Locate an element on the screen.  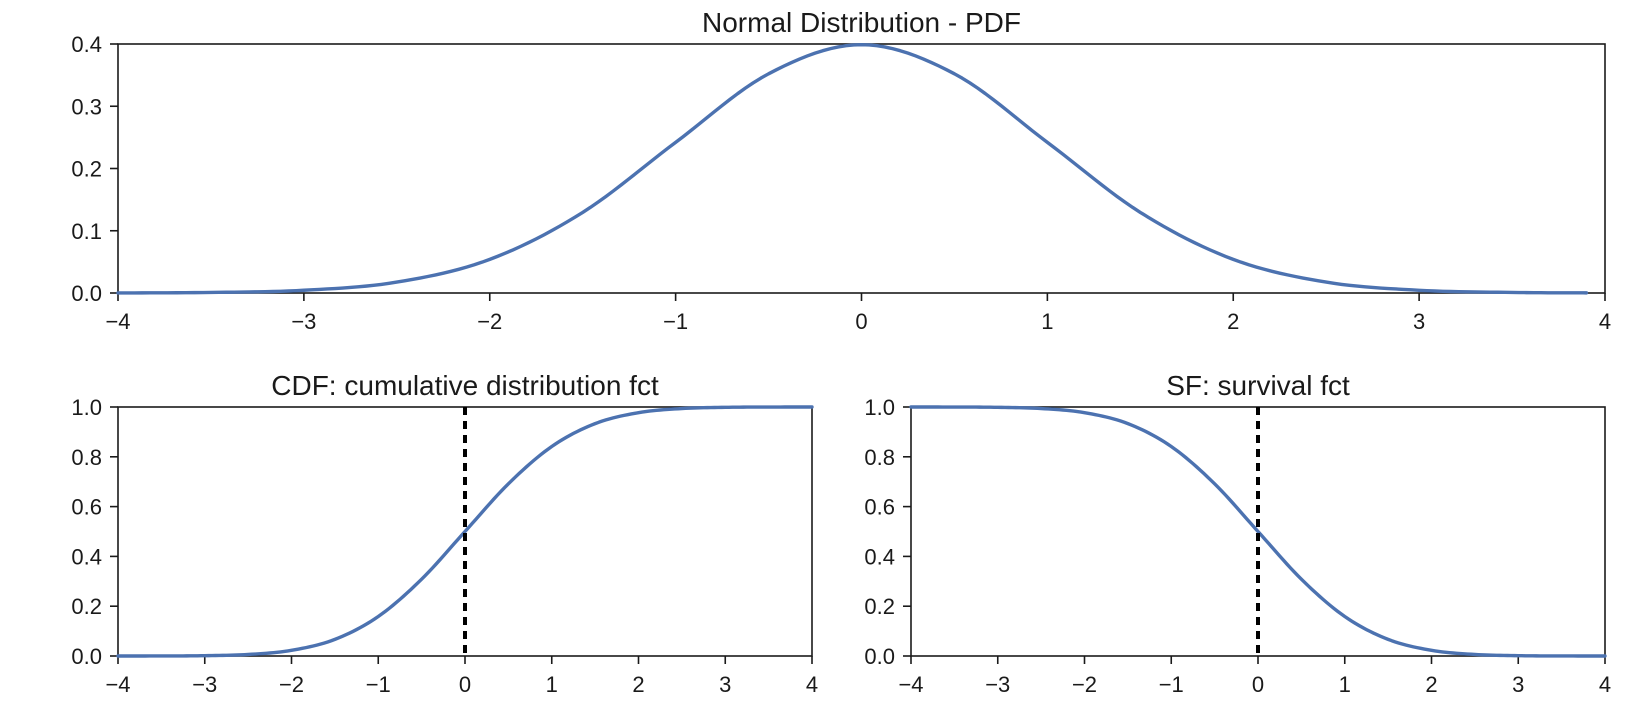
sf-x-tick-label: 2 is located at coordinates (1431, 684).